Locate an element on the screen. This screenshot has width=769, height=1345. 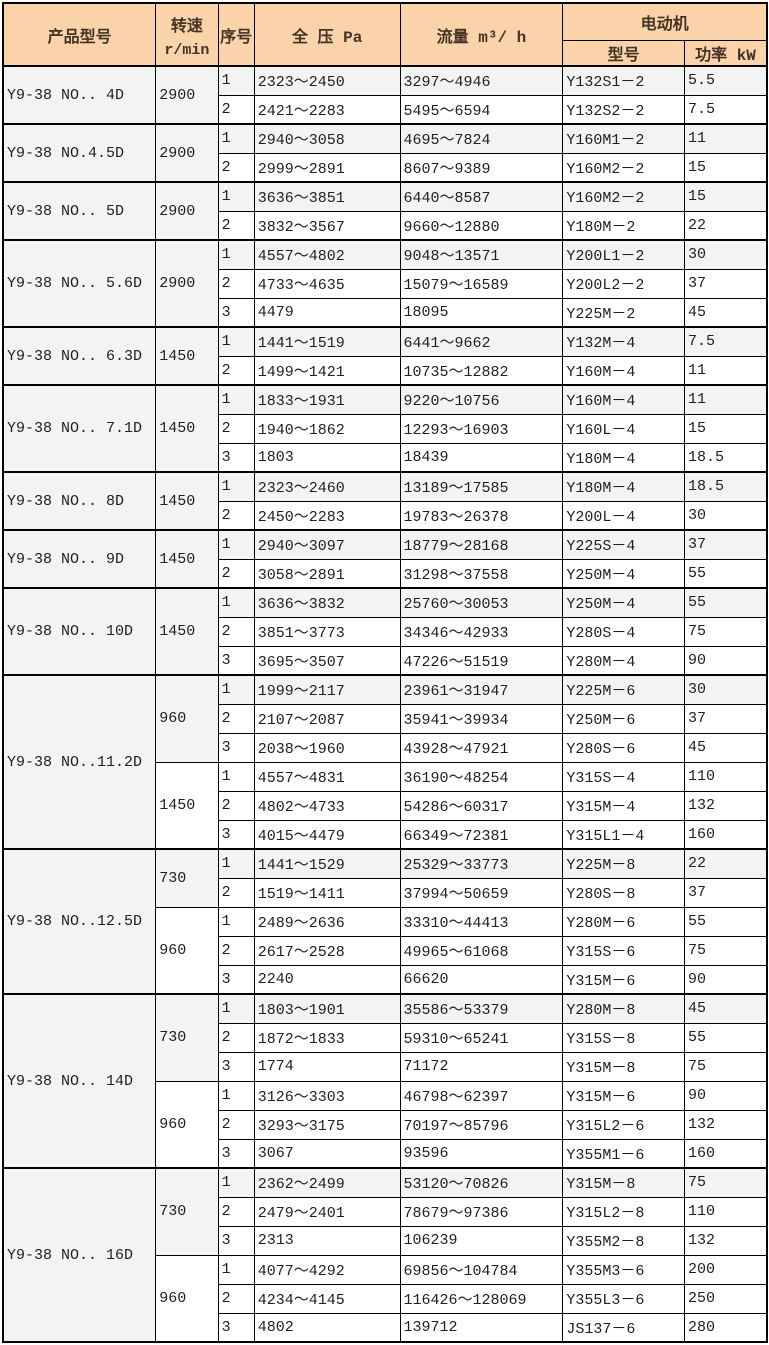
power-cell: 45 is located at coordinates (726, 312).